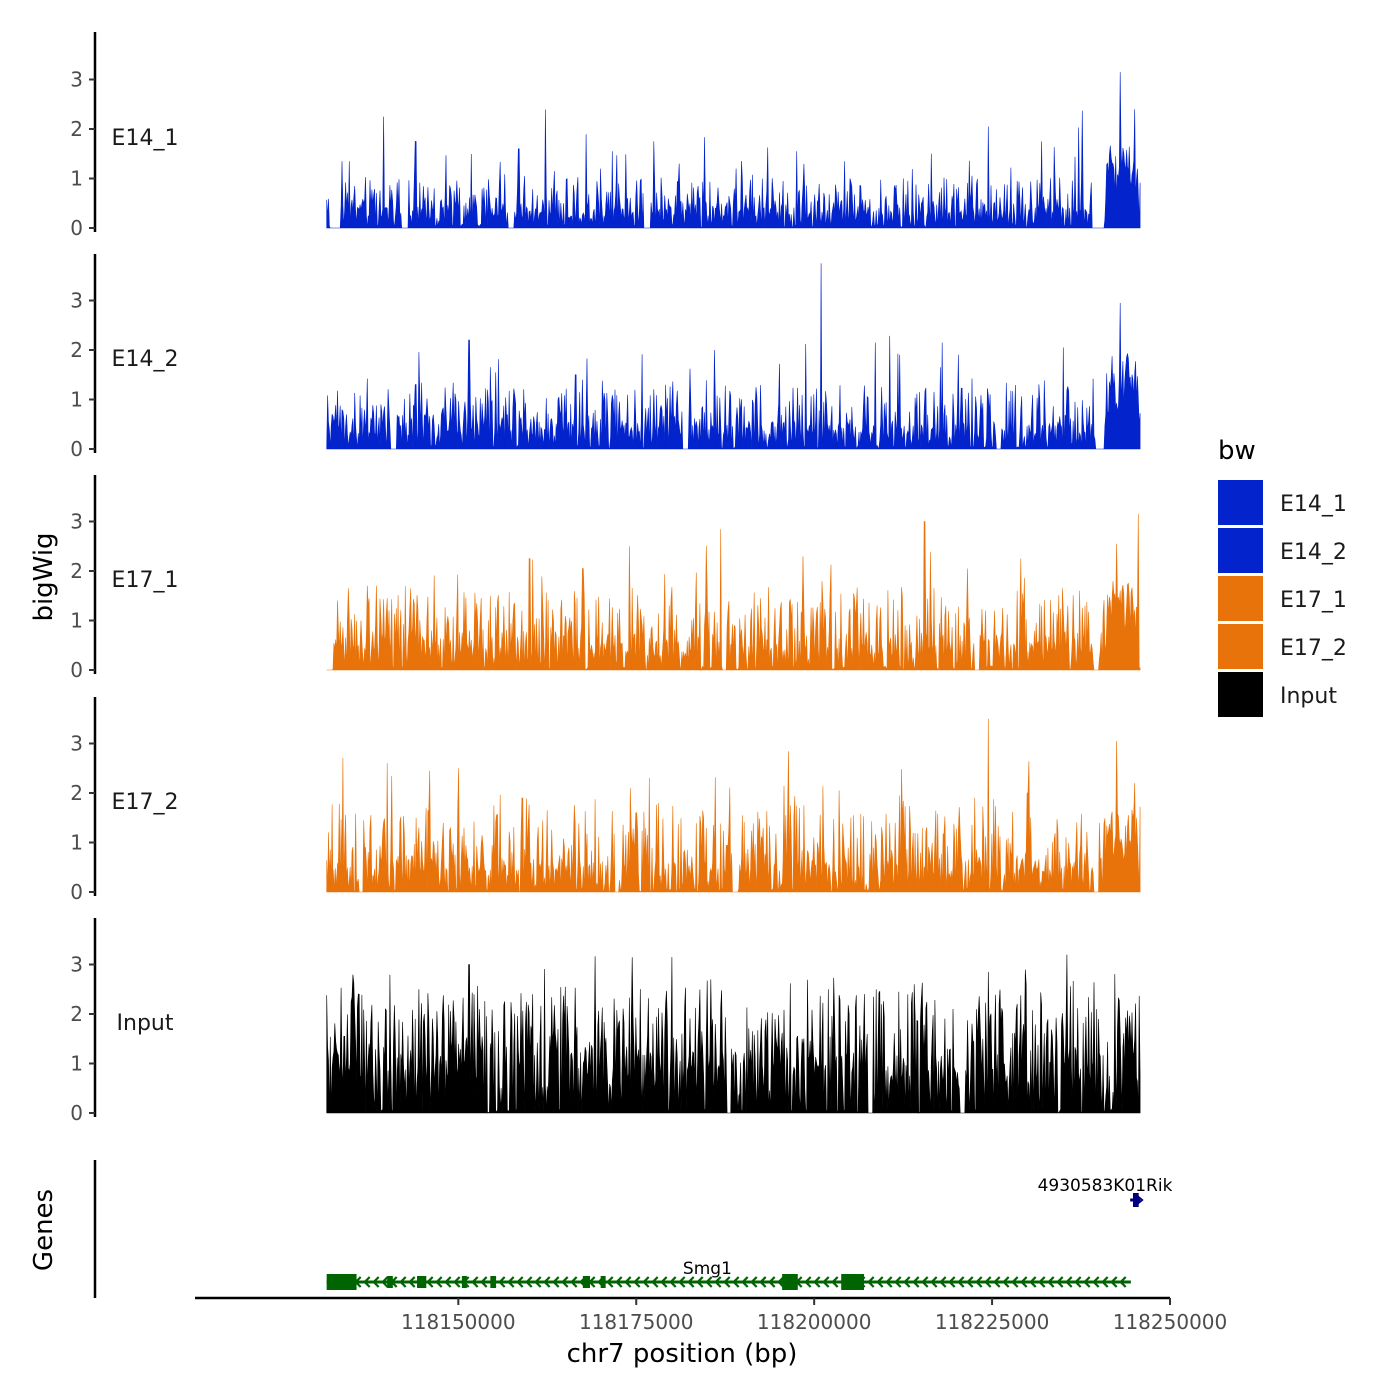  Describe the element at coordinates (76, 892) in the screenshot. I see `y-tick-label-E17_2-0: 0` at that location.